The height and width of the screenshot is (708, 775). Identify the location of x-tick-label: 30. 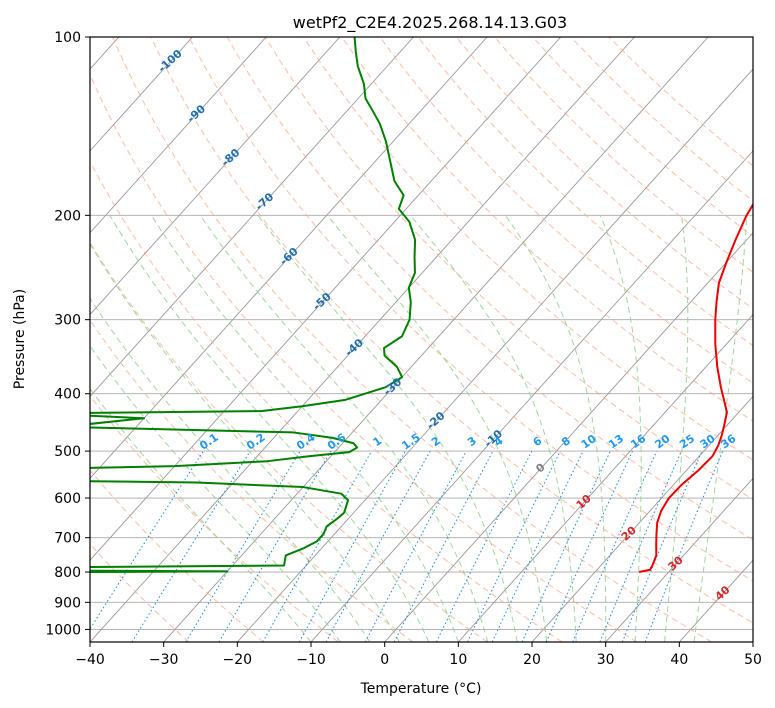
(606, 660).